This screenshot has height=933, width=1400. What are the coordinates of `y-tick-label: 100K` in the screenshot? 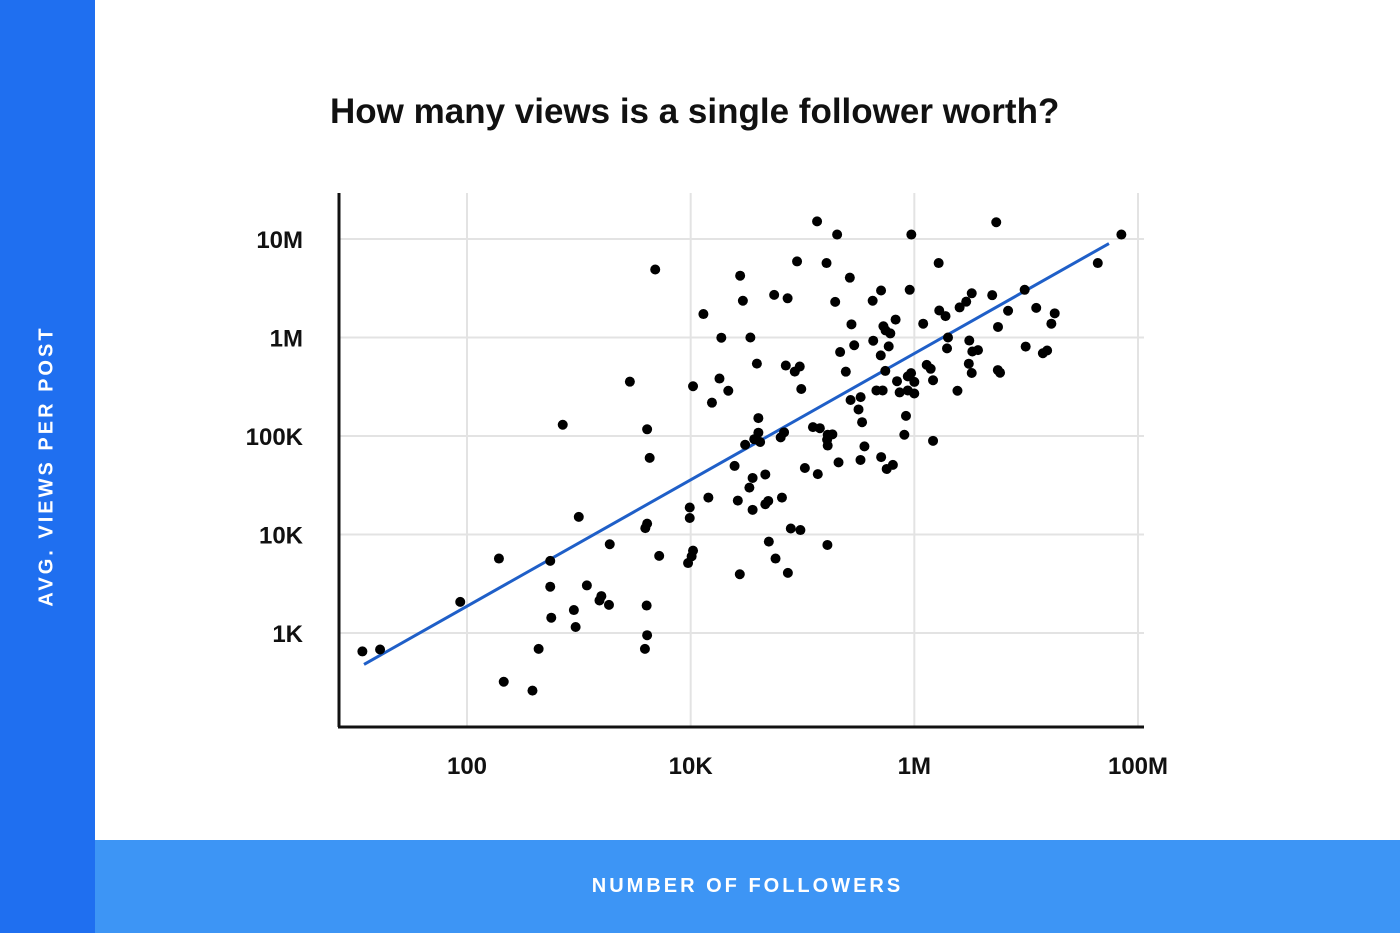 It's located at (275, 437).